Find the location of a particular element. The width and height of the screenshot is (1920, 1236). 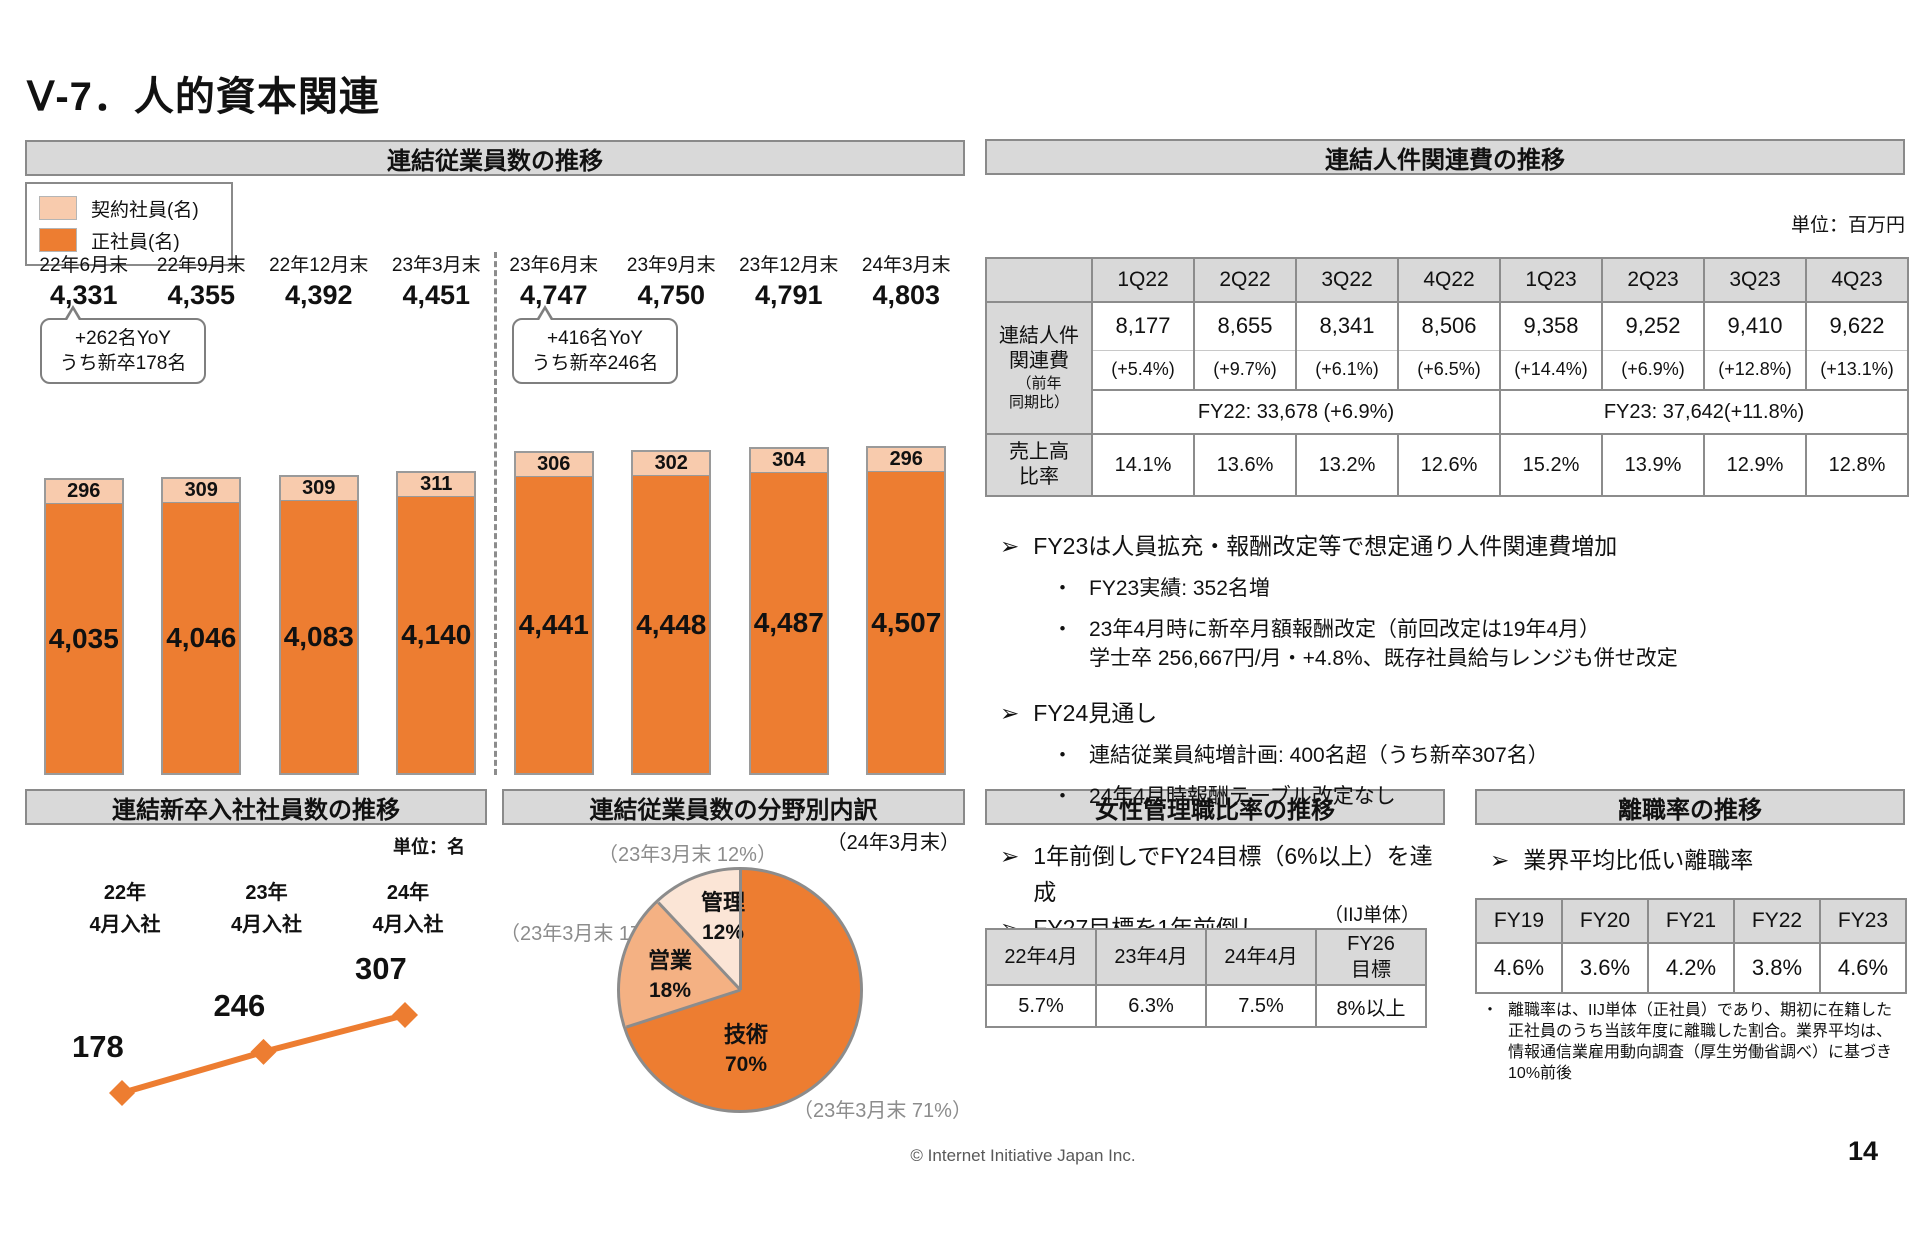

quarter-header-cell: 4Q23 is located at coordinates (1857, 280).